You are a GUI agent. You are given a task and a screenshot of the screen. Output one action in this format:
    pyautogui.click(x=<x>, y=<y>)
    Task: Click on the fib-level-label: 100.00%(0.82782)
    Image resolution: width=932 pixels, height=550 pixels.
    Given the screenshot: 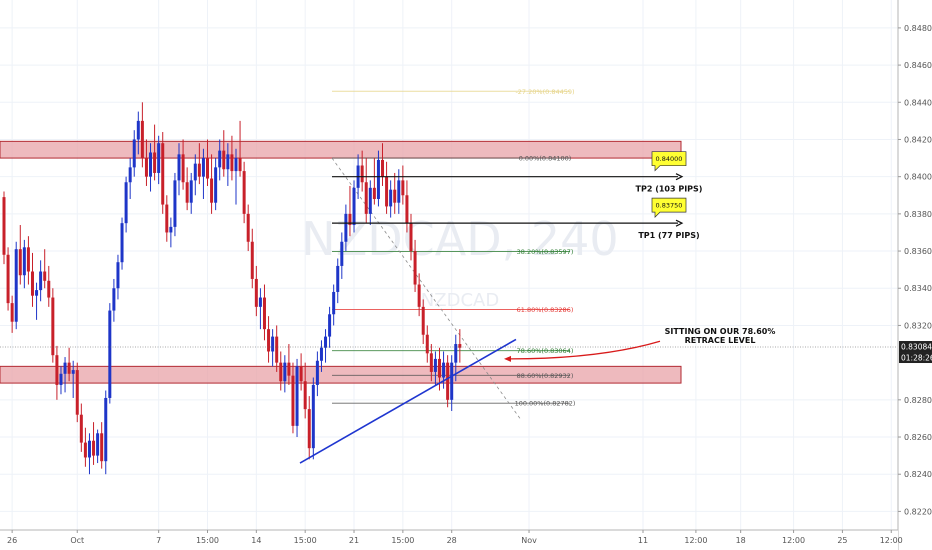 What is the action you would take?
    pyautogui.click(x=545, y=404)
    